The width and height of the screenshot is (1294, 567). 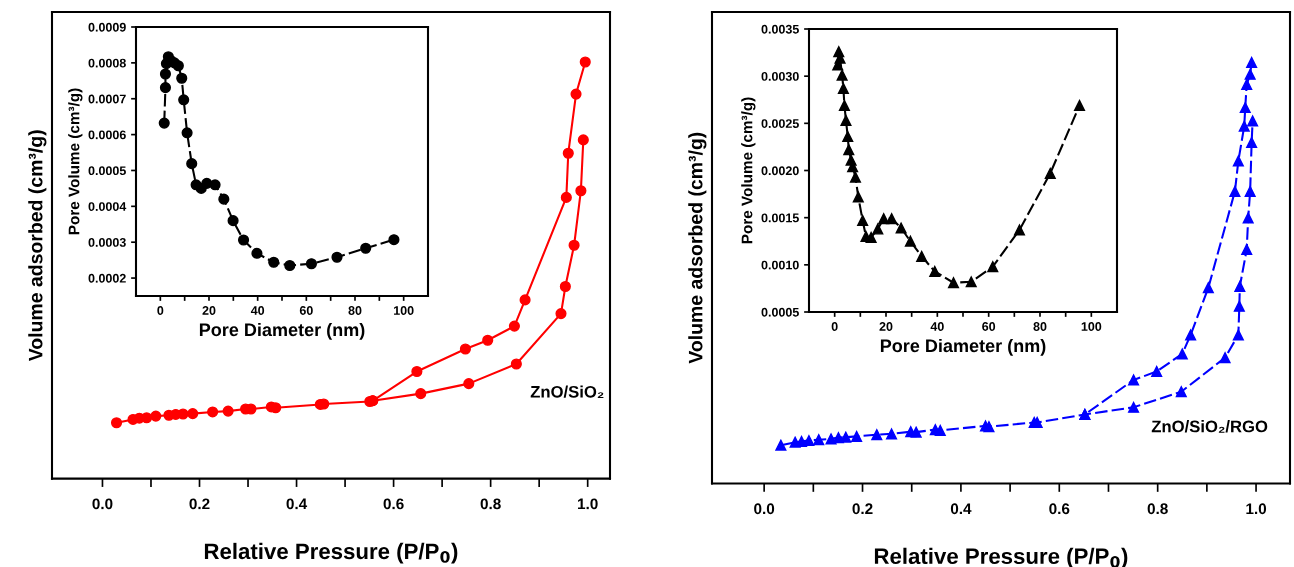 What do you see at coordinates (107, 206) in the screenshot?
I see `y-tick-label: 0.0004` at bounding box center [107, 206].